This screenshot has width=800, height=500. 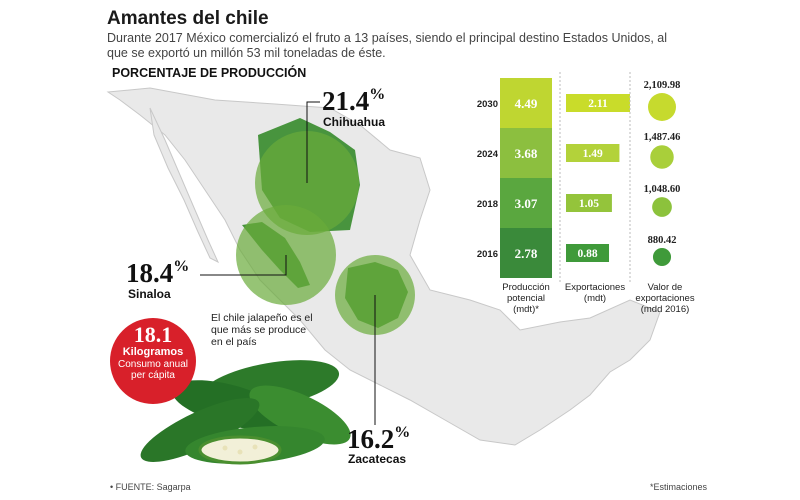 What do you see at coordinates (662, 157) in the screenshot?
I see `value-circle-2024` at bounding box center [662, 157].